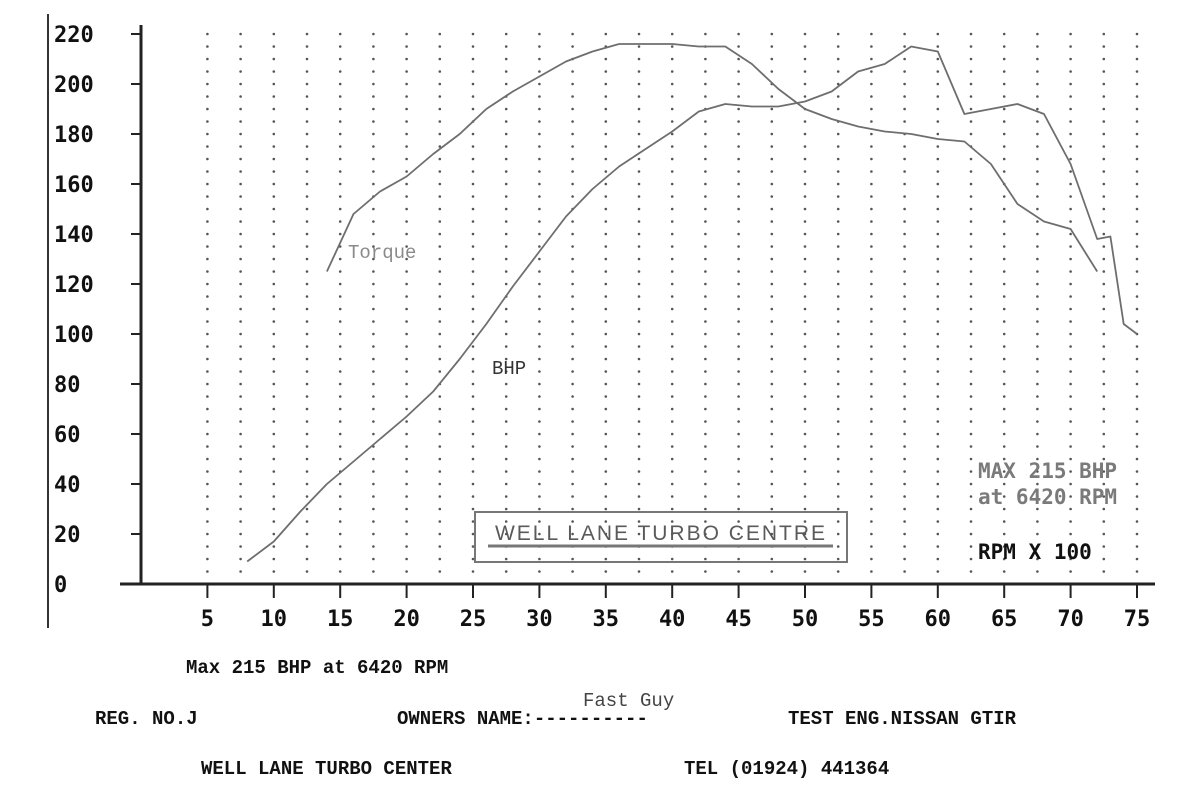 The image size is (1177, 802). What do you see at coordinates (660, 533) in the screenshot?
I see `logo-text: WELL LANE TURBO CENTRE` at bounding box center [660, 533].